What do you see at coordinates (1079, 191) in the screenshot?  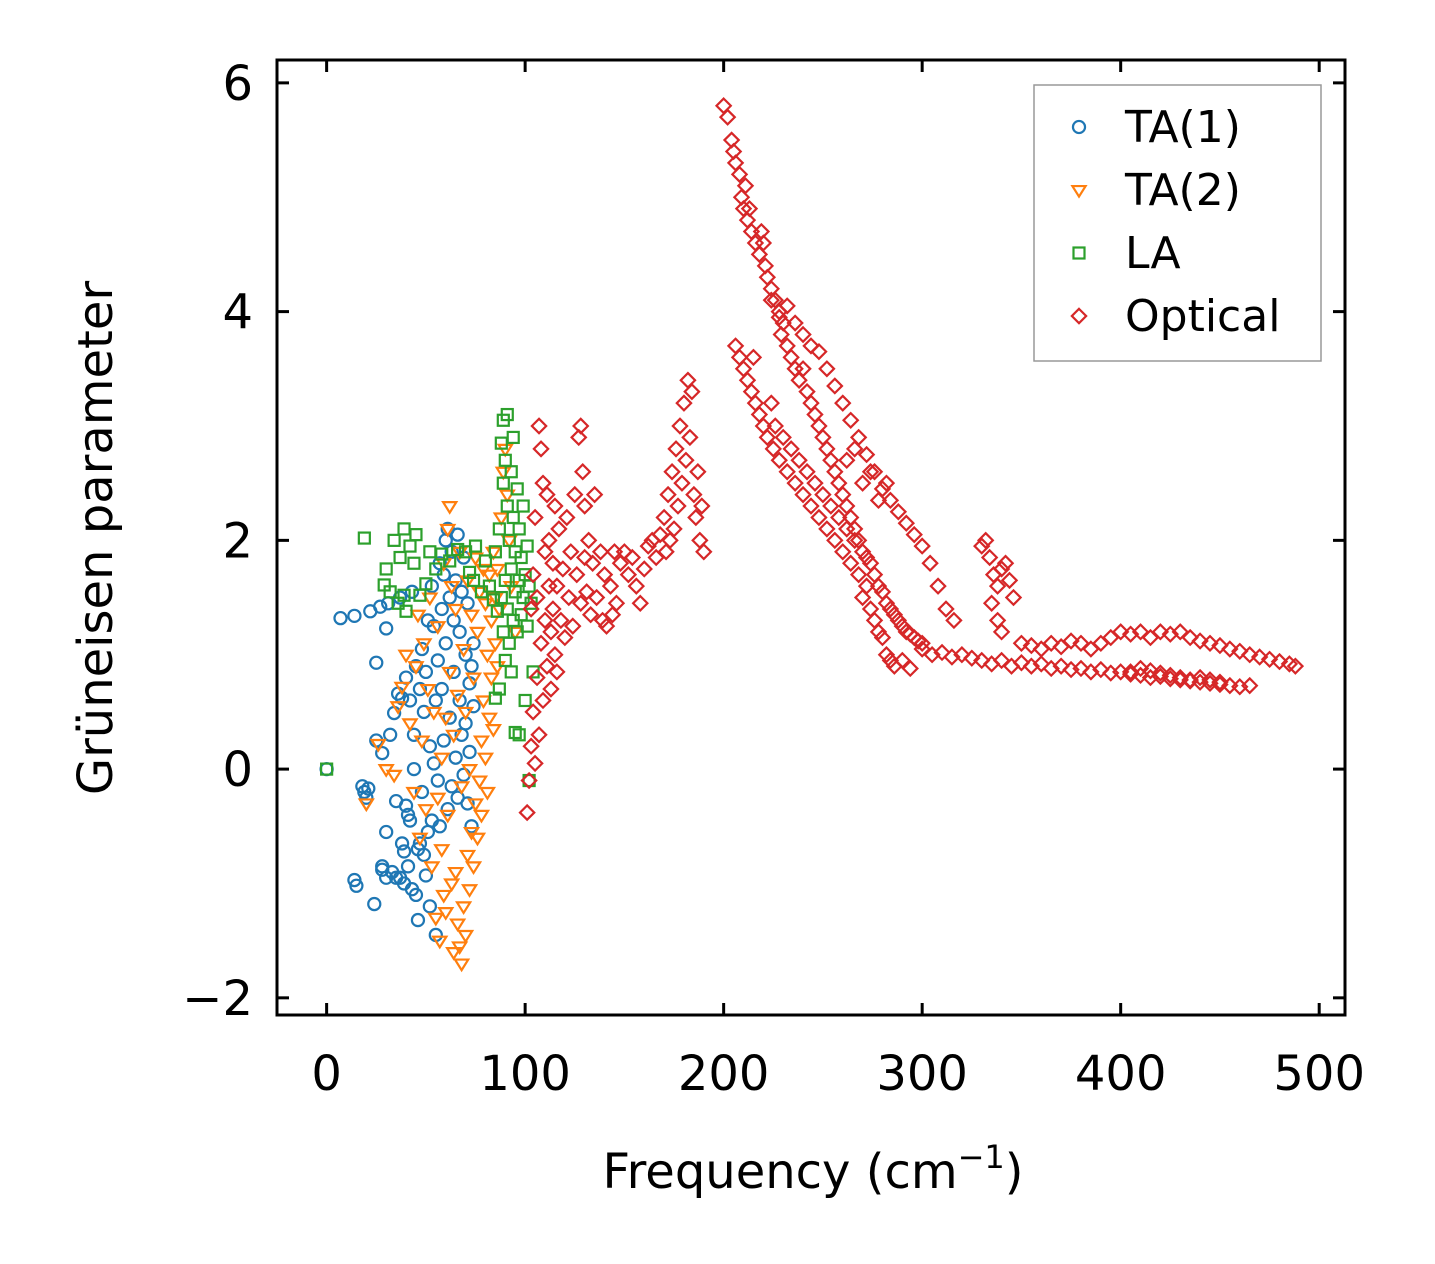 I see `legend-marker` at bounding box center [1079, 191].